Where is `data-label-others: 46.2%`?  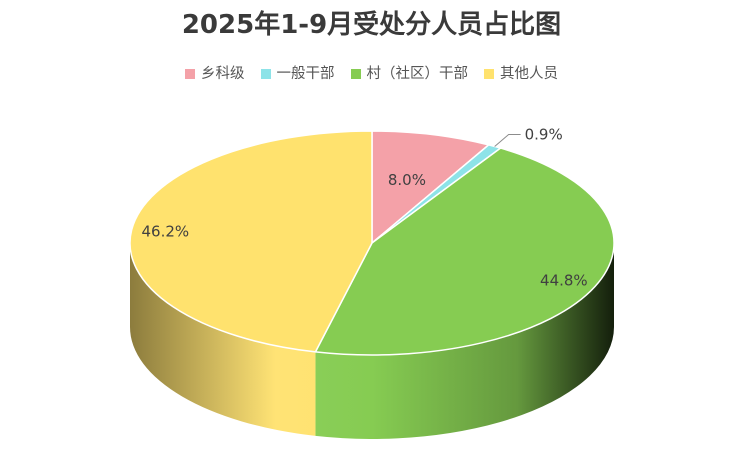 data-label-others: 46.2% is located at coordinates (166, 232).